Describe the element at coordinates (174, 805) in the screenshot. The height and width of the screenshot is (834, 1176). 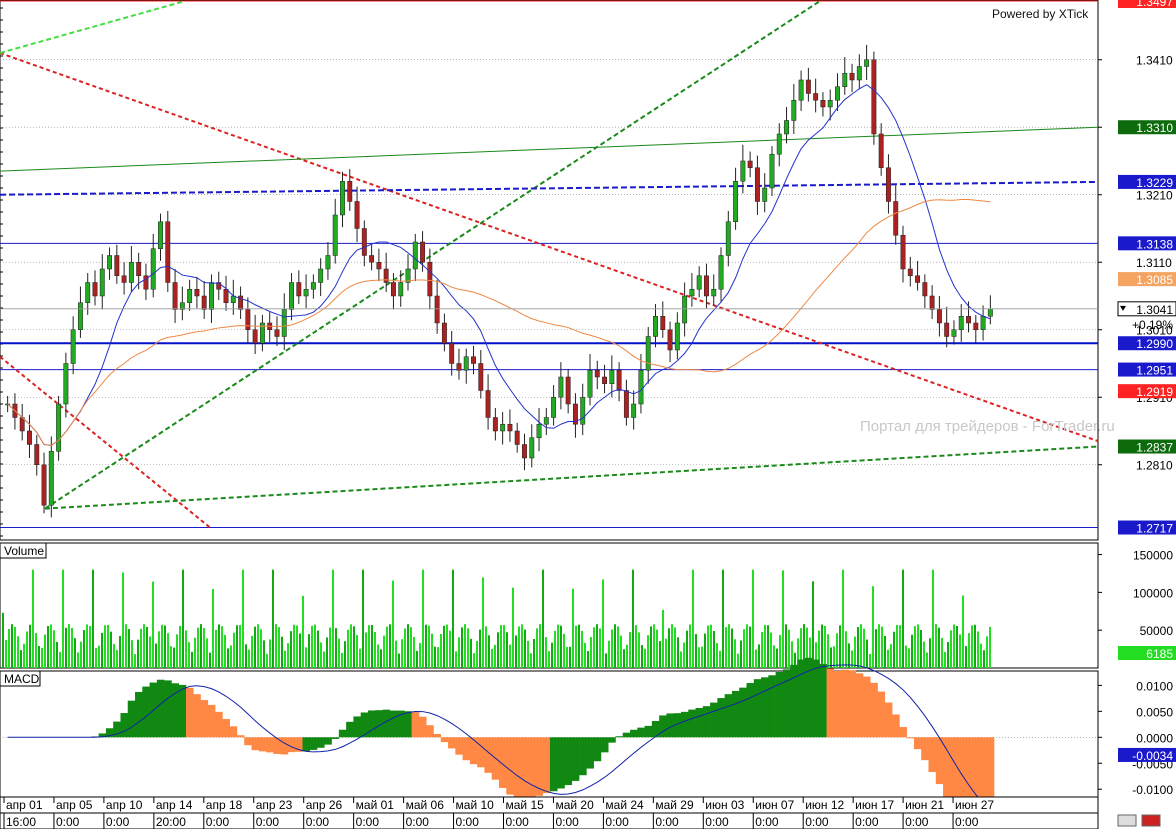
I see `date-label: апр 14` at that location.